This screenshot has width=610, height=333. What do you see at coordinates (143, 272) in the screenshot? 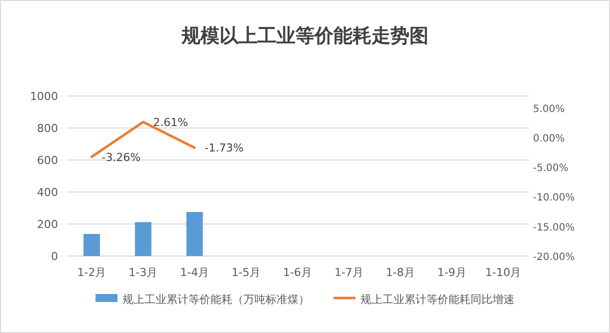
I see `x-tick-label: 1-3月` at bounding box center [143, 272].